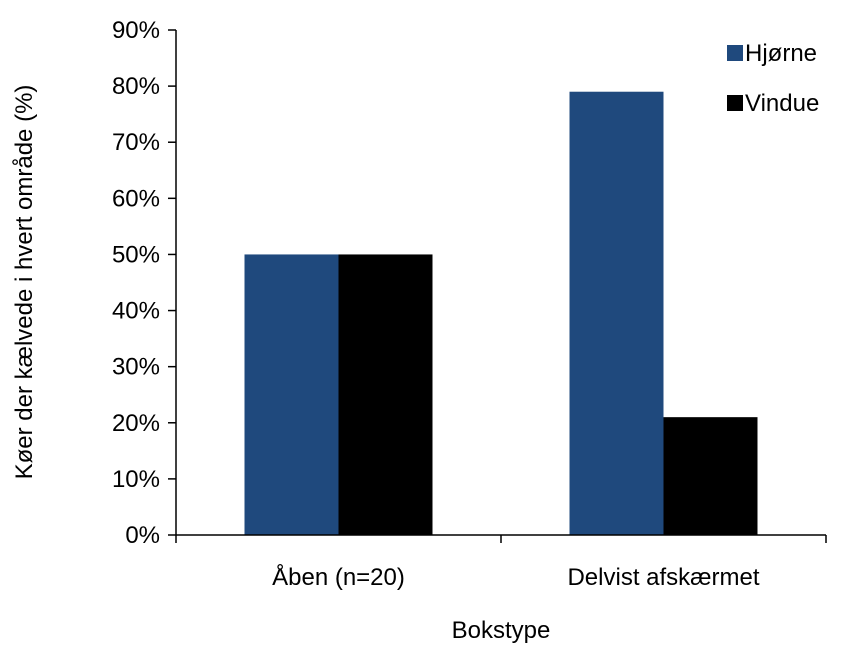 The image size is (856, 646). What do you see at coordinates (24, 282) in the screenshot?
I see `y-axis-title: Køer der kælvede i hvert område (%)` at bounding box center [24, 282].